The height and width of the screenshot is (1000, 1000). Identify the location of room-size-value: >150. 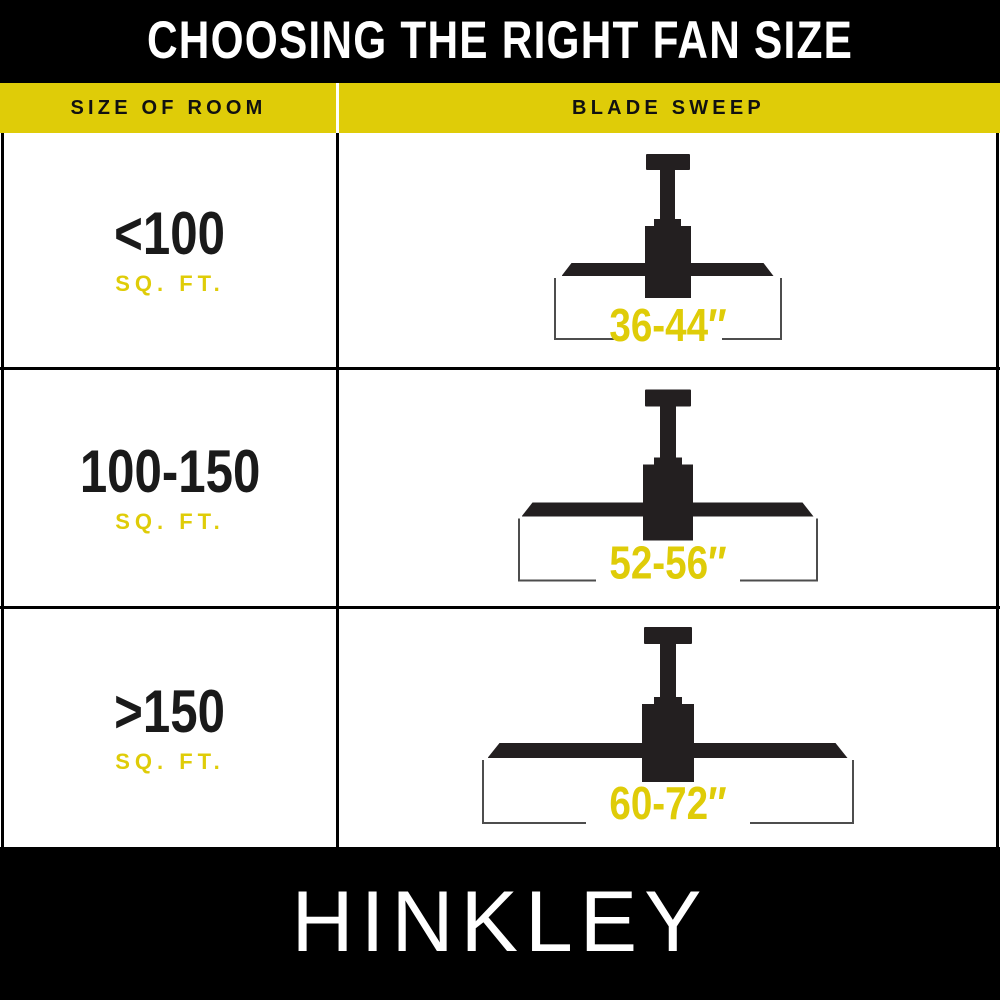
(170, 711).